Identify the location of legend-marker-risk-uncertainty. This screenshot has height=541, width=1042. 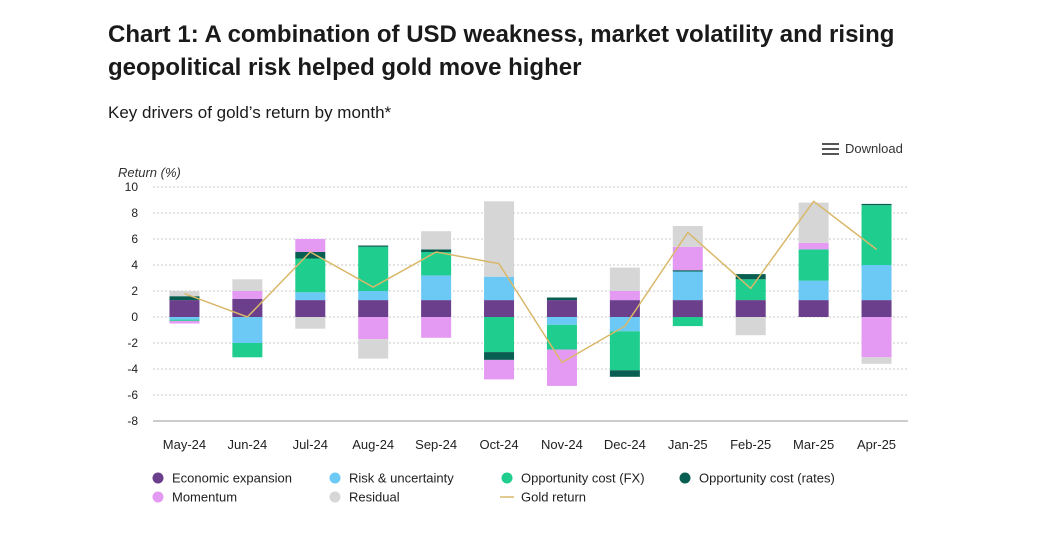
(335, 478).